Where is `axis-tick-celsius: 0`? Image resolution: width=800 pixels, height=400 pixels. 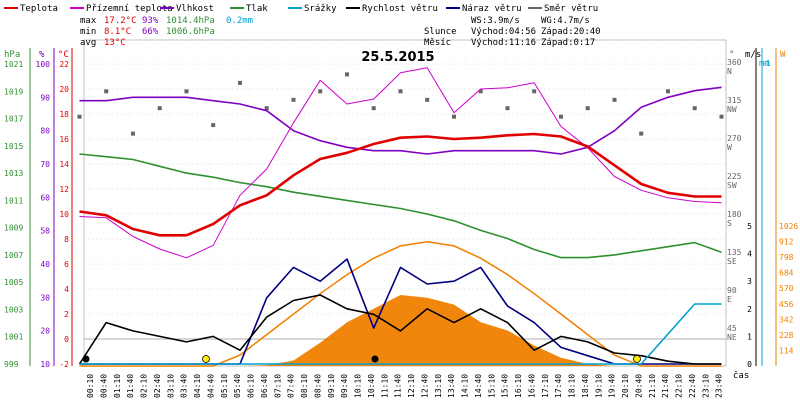
axis-tick-celsius: 0 is located at coordinates (66, 339).